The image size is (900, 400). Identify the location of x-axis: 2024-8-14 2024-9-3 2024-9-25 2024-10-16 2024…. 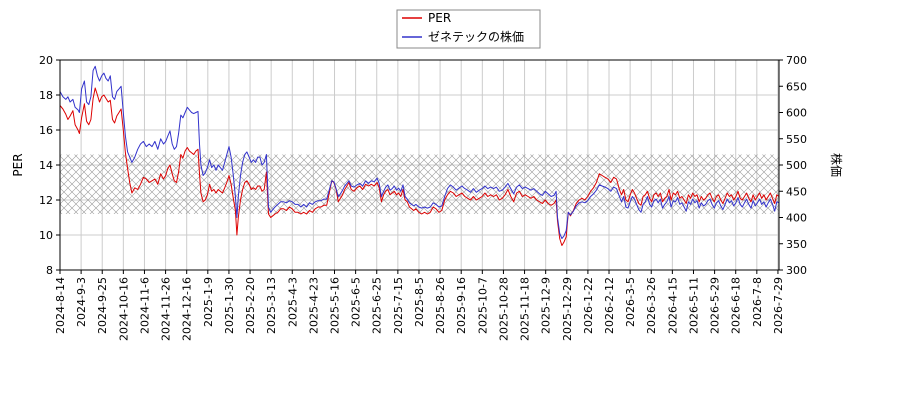
(419, 305).